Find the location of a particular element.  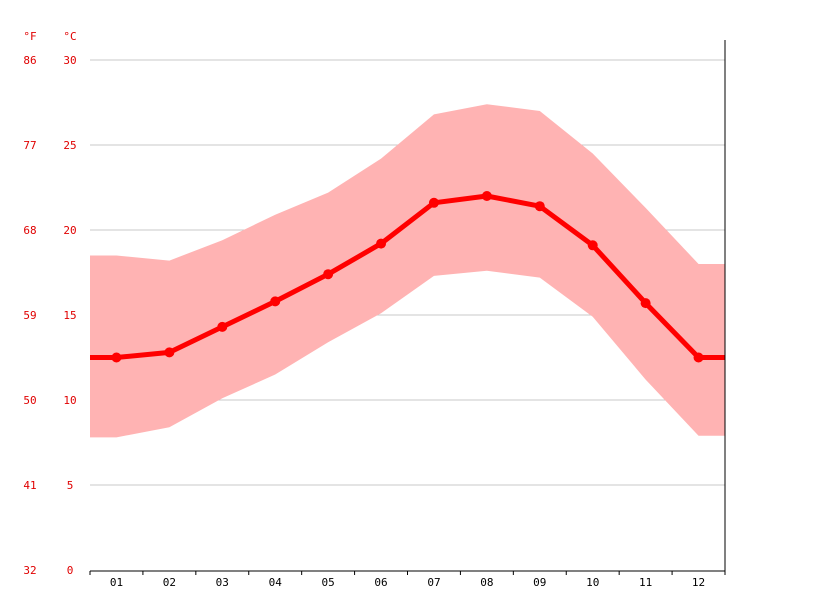

y-tick-label-fahrenheit: 41 is located at coordinates (29, 485).